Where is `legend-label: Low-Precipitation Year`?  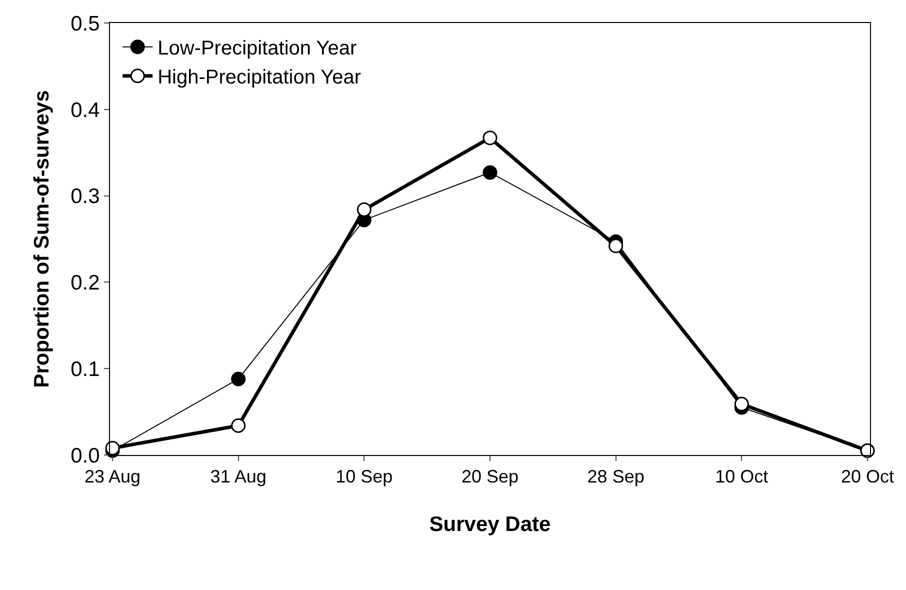 legend-label: Low-Precipitation Year is located at coordinates (257, 49).